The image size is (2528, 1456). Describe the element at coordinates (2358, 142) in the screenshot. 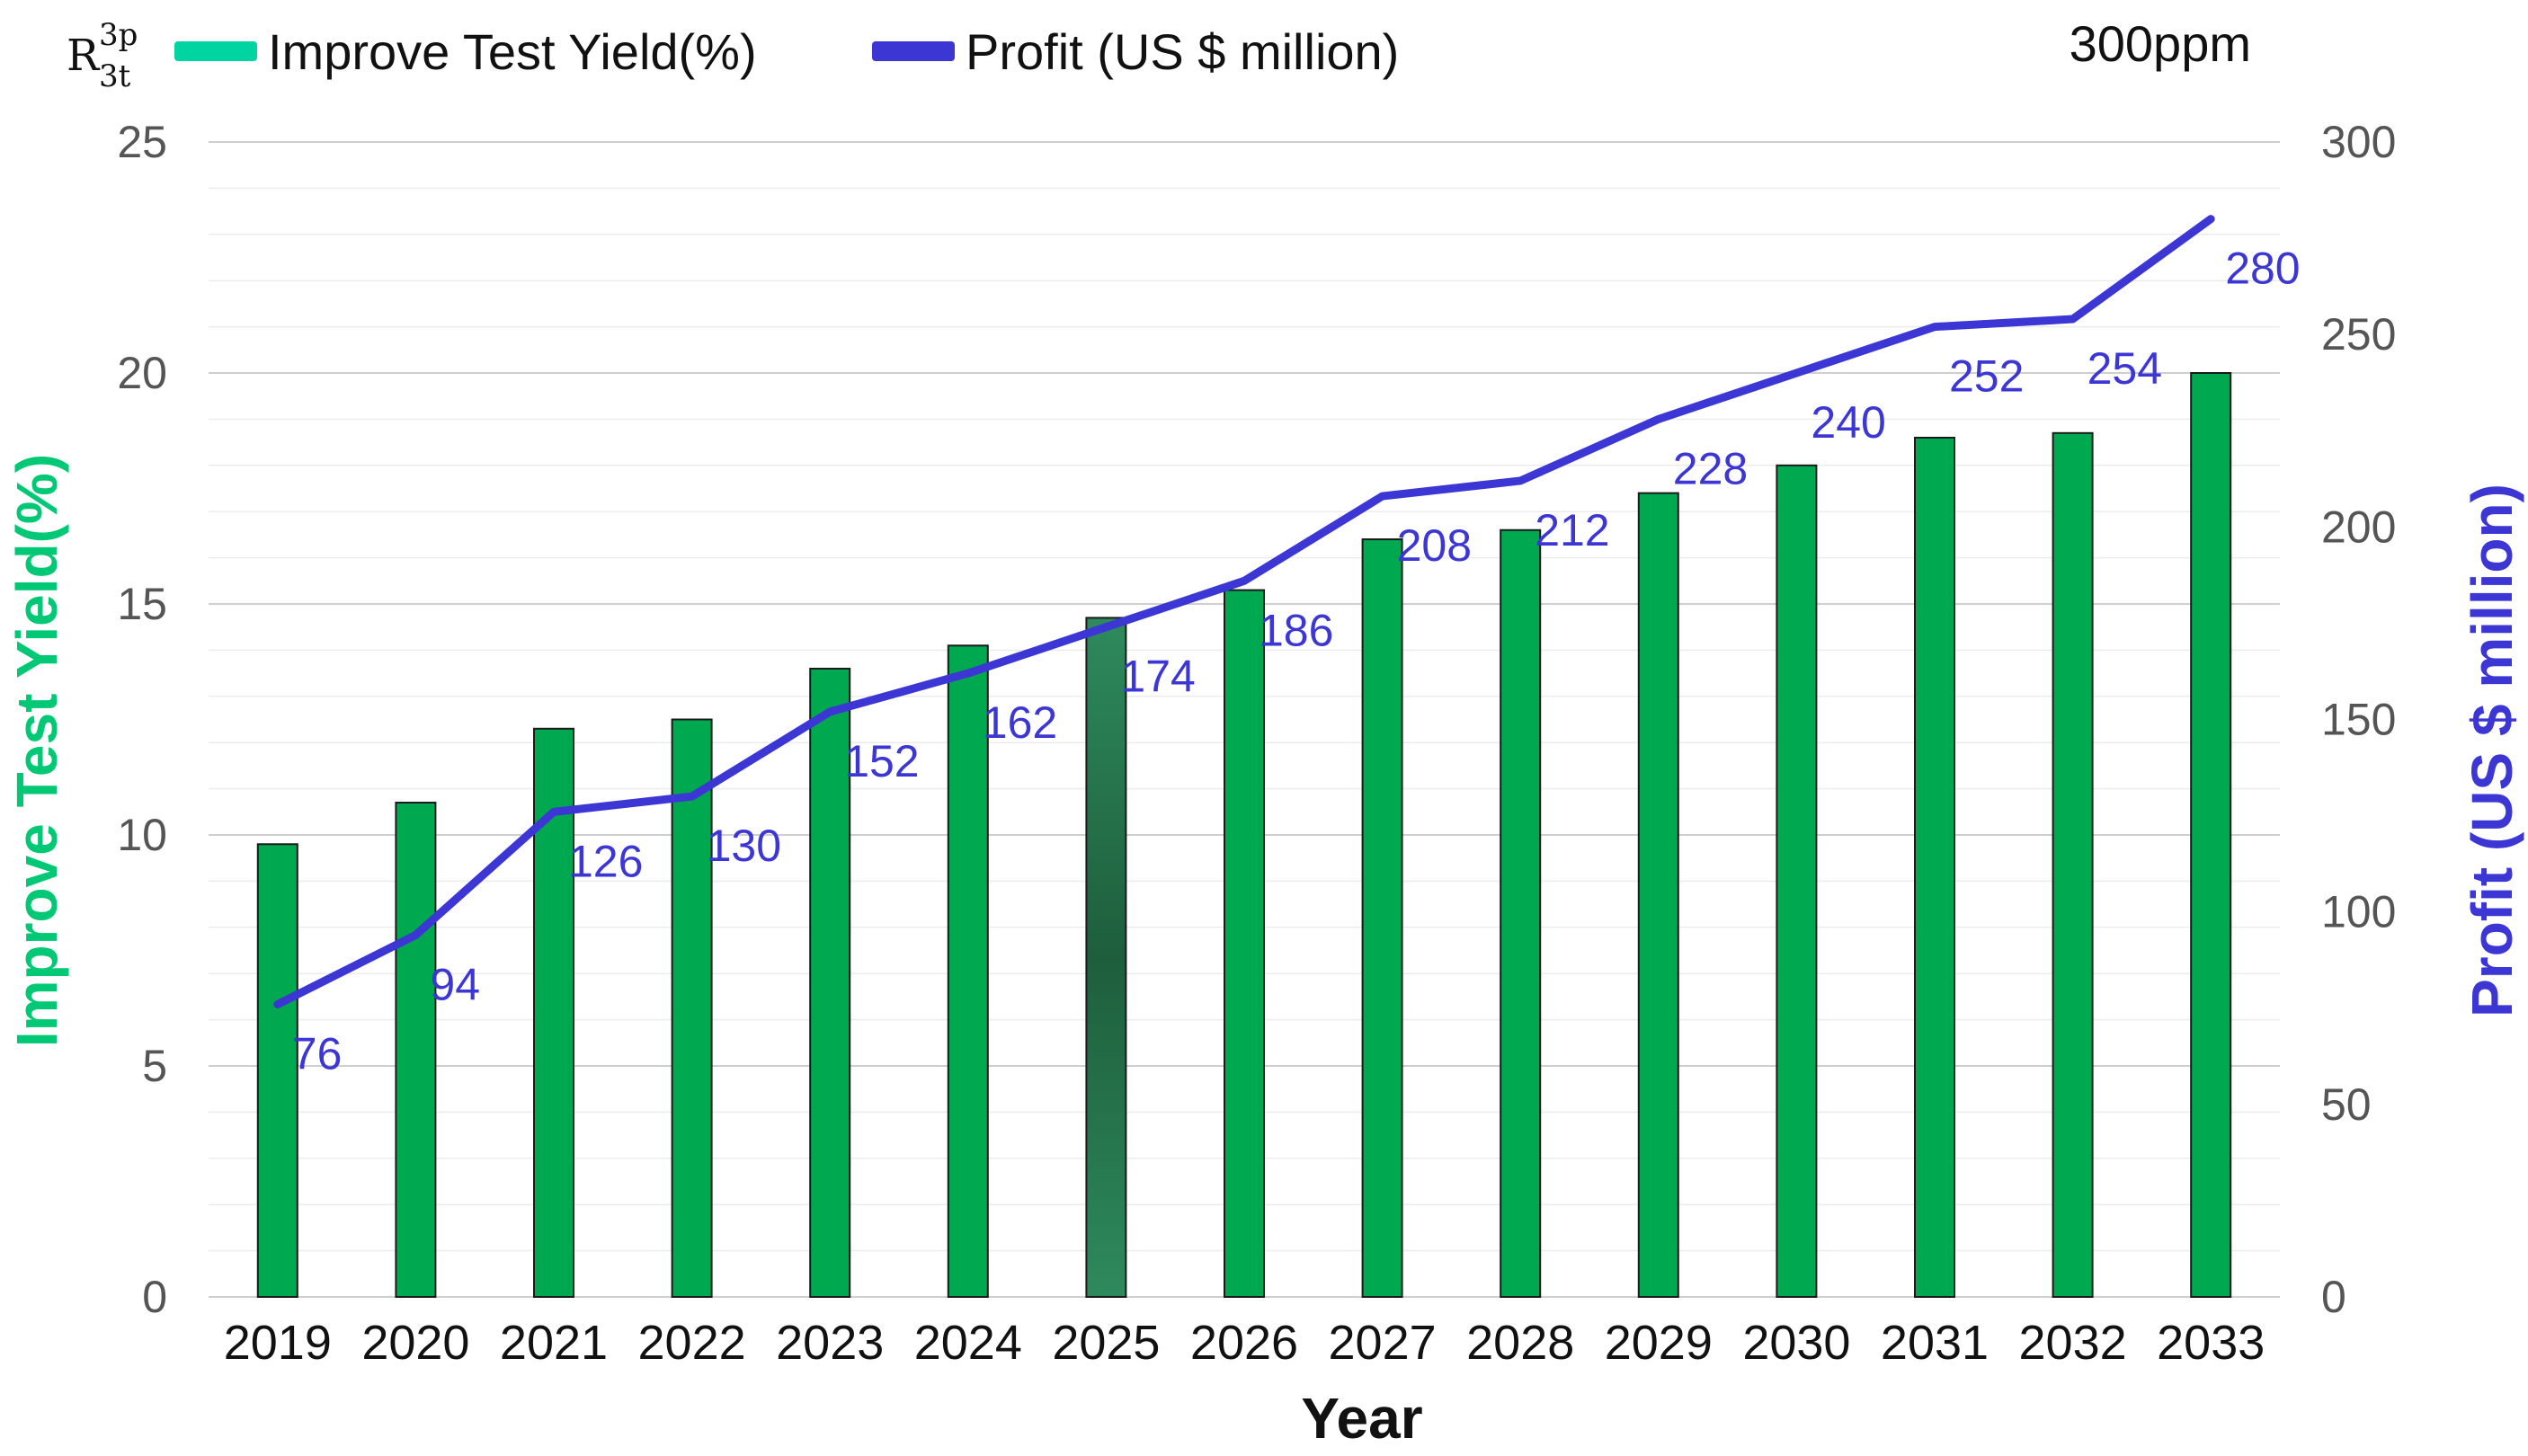

I see `y-tick-right: 300` at that location.